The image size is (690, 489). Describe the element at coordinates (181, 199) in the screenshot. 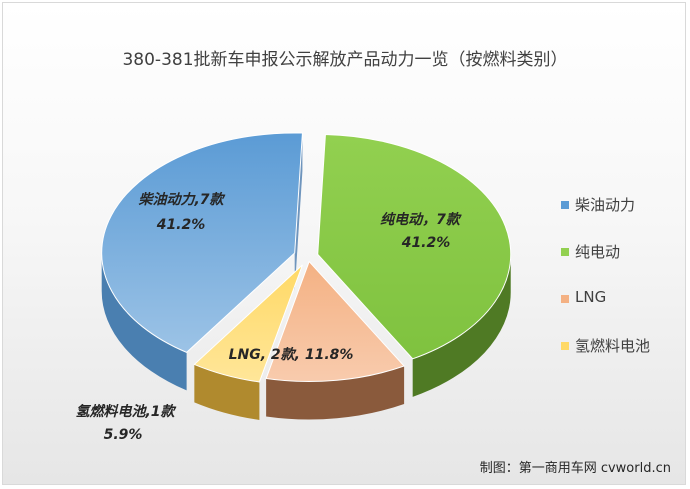

I see `data-label-柴油动力: 柴油动力,7款` at that location.